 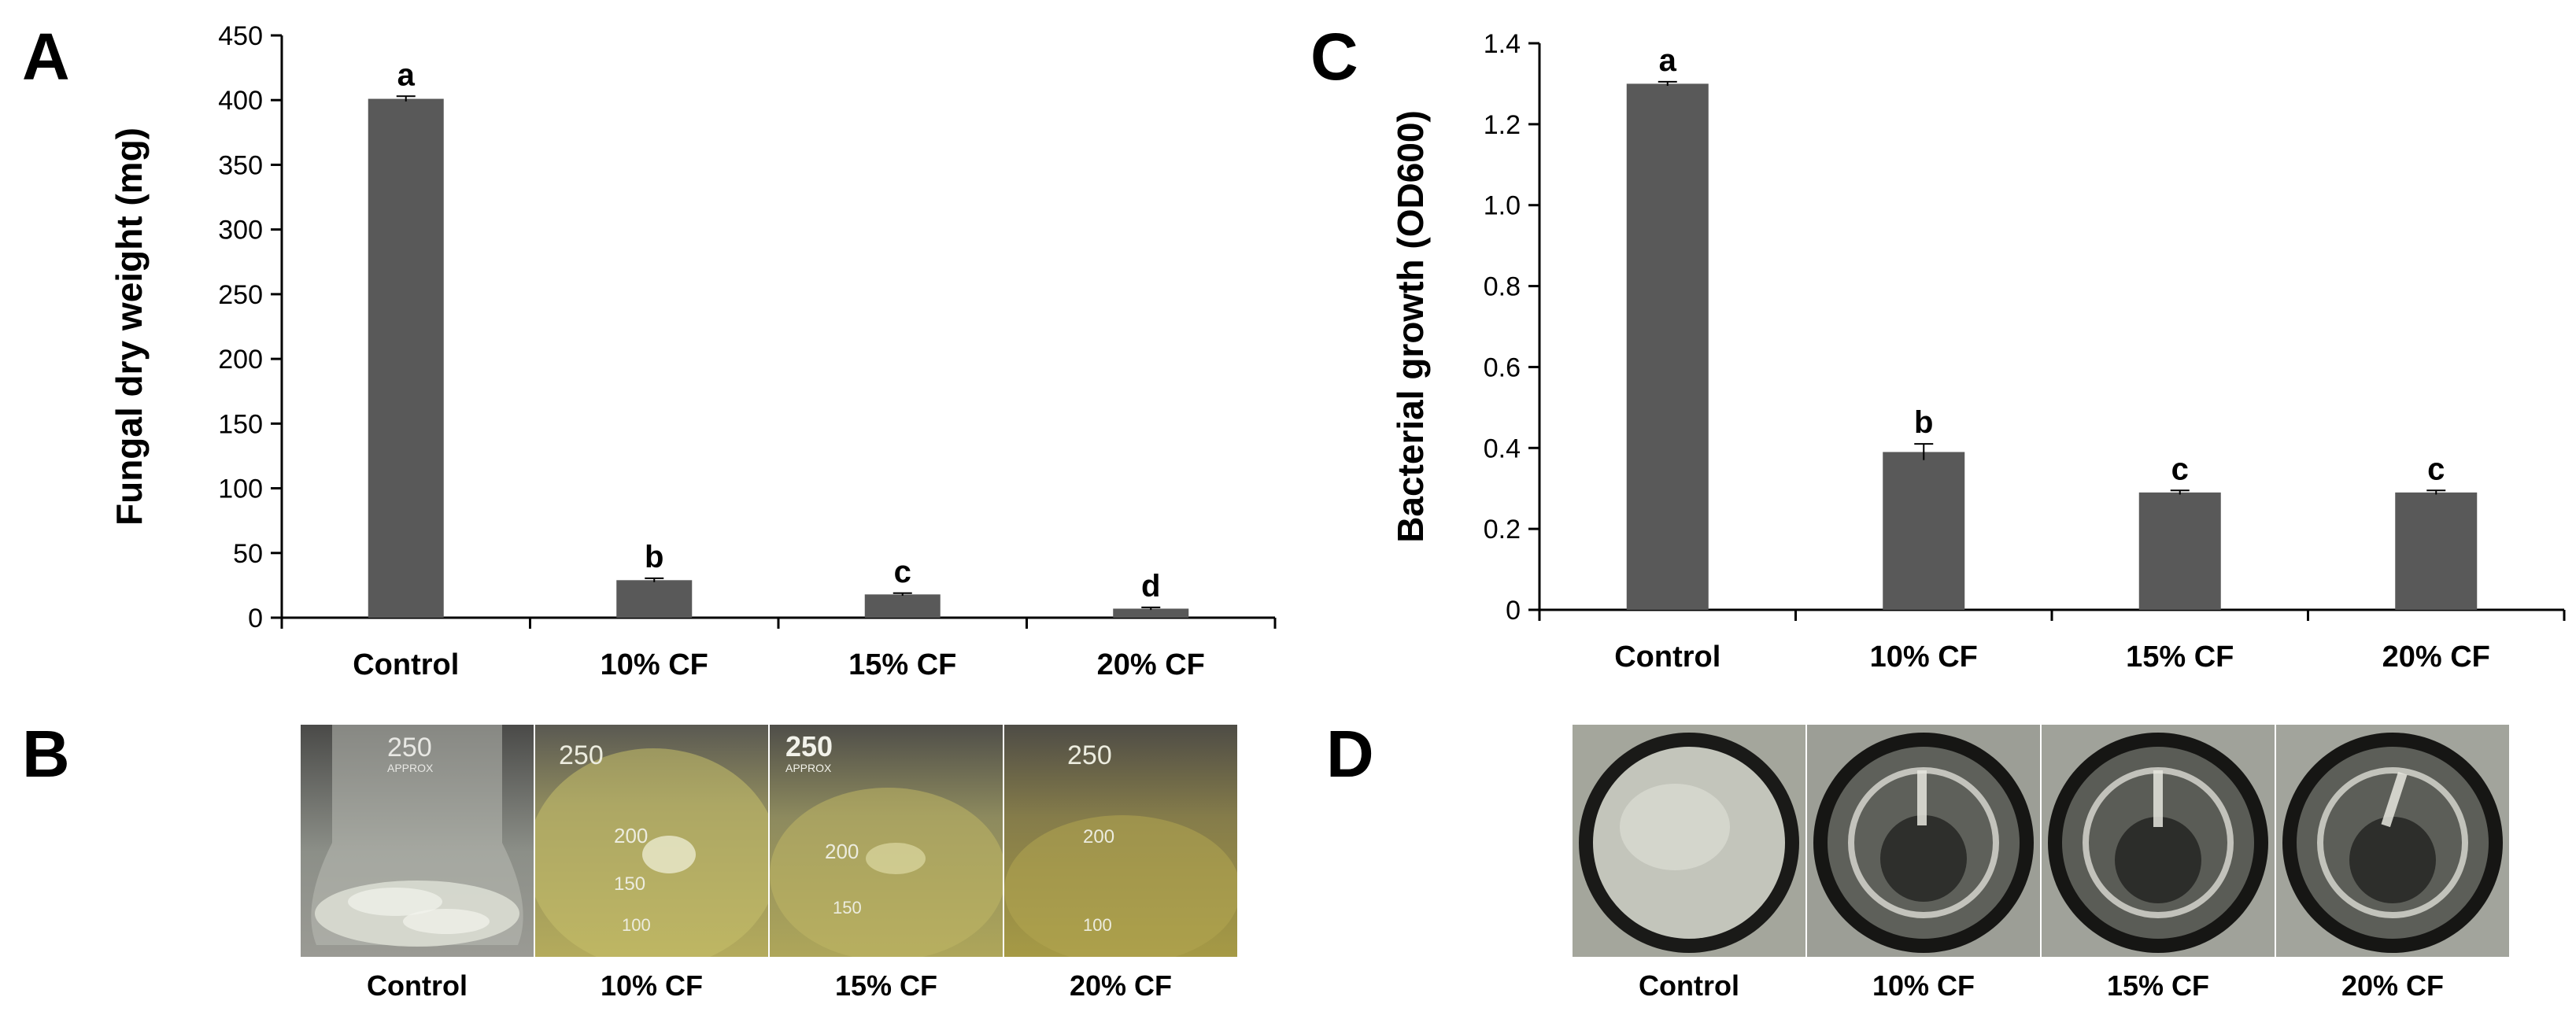 What do you see at coordinates (417, 985) in the screenshot?
I see `flask-caption-control: Control` at bounding box center [417, 985].